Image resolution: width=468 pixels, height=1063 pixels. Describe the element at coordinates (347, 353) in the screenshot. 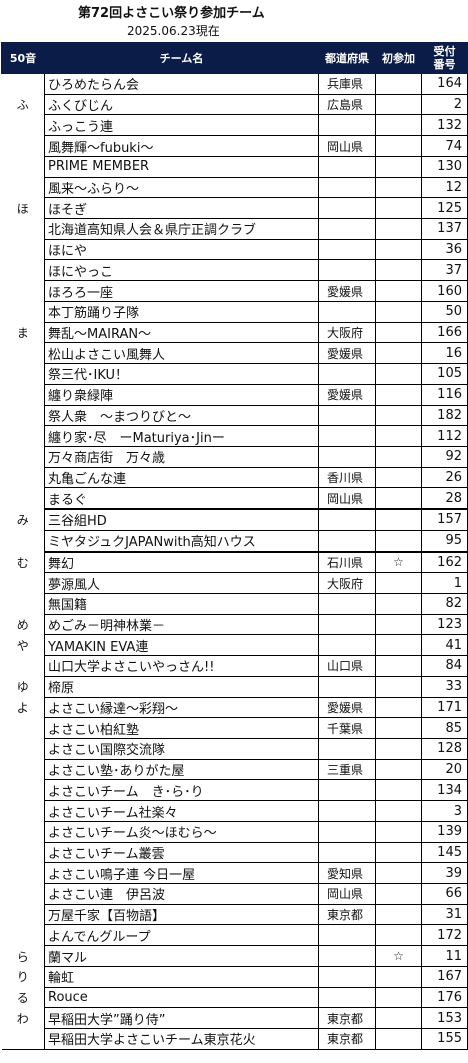

I see `prefecture-cell: 愛媛県` at that location.